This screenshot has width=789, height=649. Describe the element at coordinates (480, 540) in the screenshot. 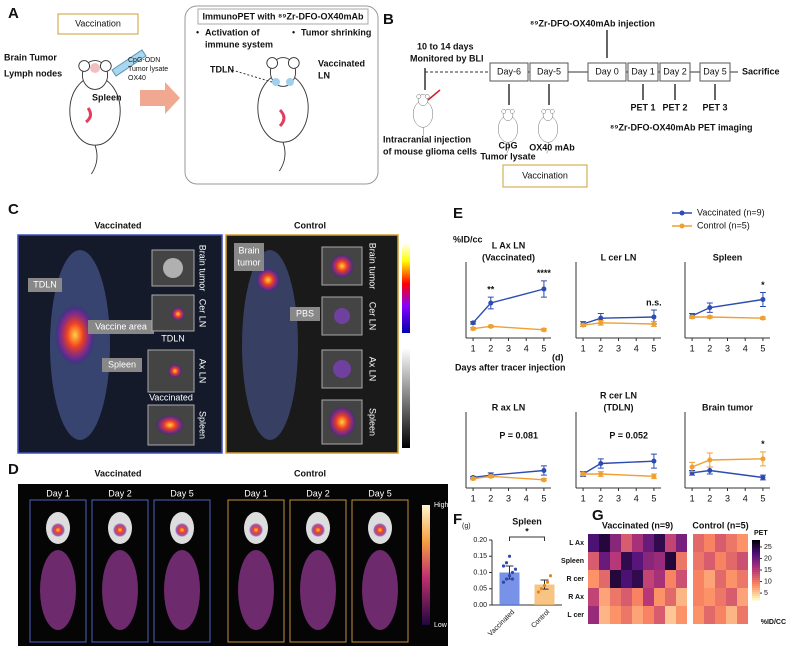

I see `y-tick-label: 0.20` at that location.